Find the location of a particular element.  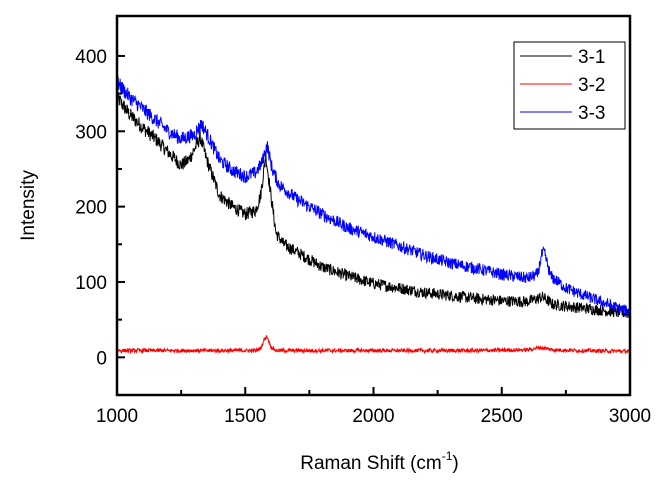

x-axis-title: Raman Shift (cm-1) is located at coordinates (379, 461).